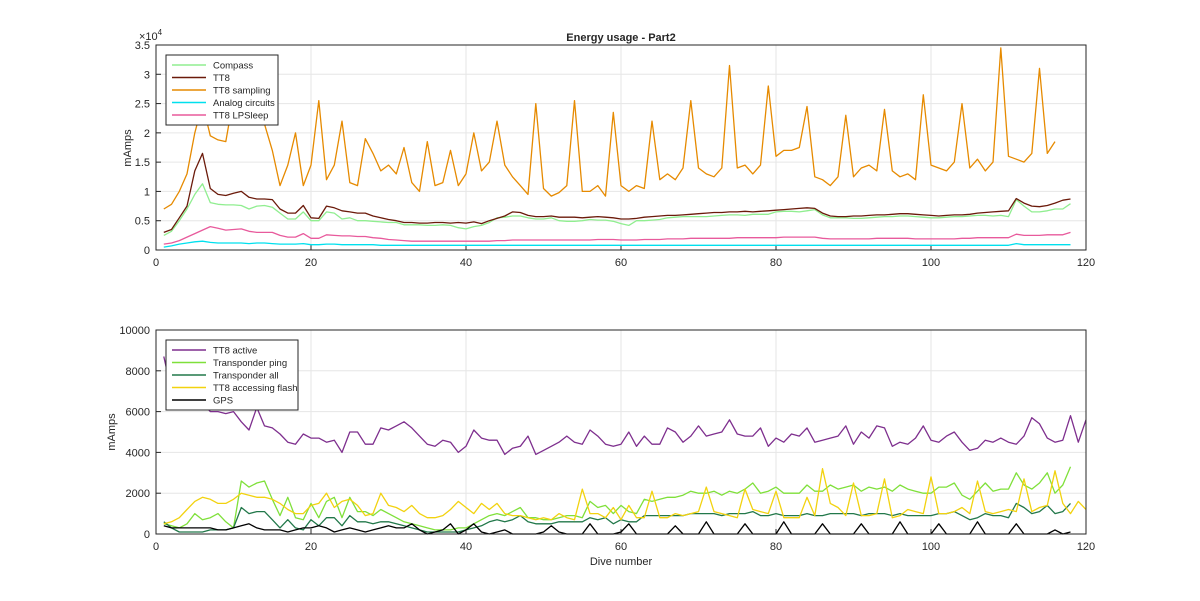  I want to click on legend-entry: Transponder ping, so click(250, 363).